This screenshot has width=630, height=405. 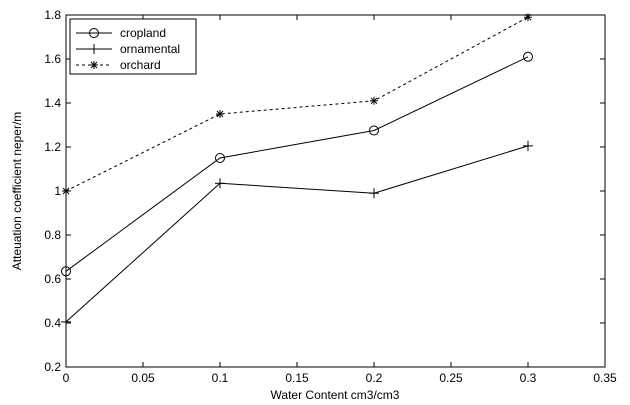 What do you see at coordinates (52, 59) in the screenshot?
I see `y-tick-label: 1.6` at bounding box center [52, 59].